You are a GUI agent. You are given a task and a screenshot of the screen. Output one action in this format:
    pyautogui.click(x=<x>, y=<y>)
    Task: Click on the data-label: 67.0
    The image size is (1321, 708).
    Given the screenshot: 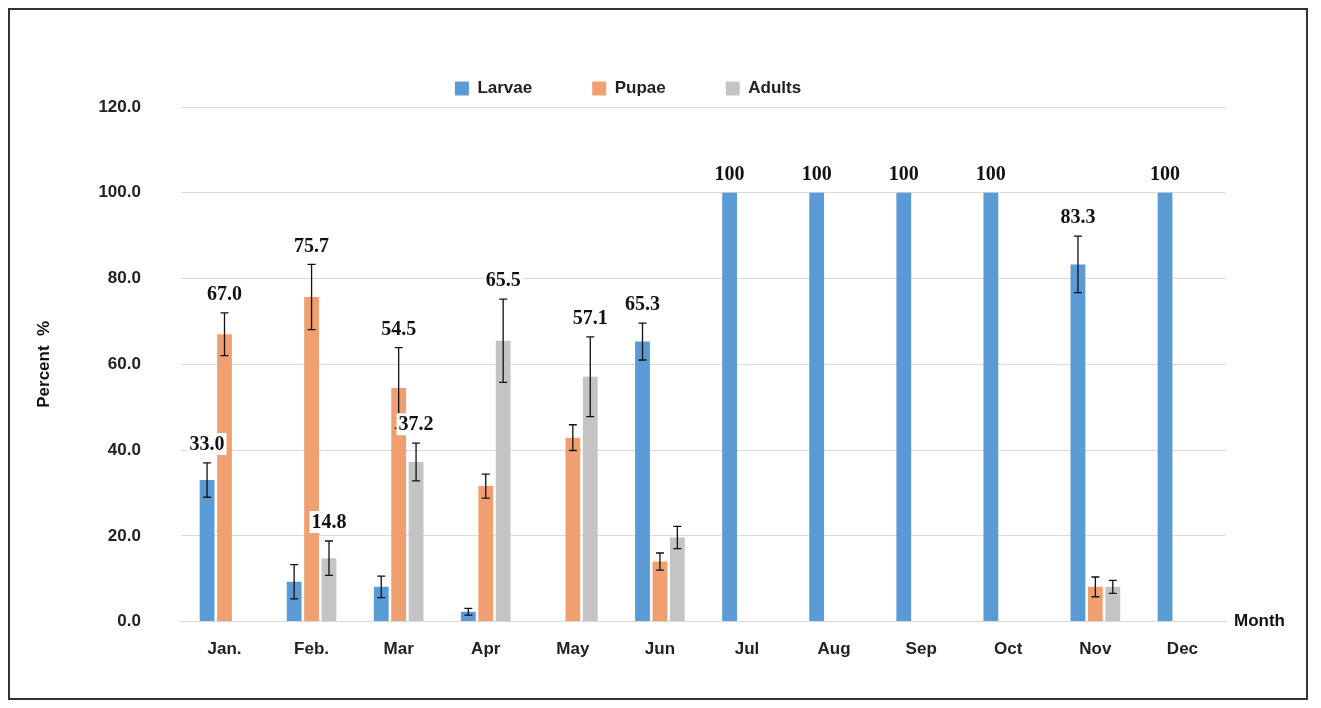 What is the action you would take?
    pyautogui.click(x=224, y=293)
    